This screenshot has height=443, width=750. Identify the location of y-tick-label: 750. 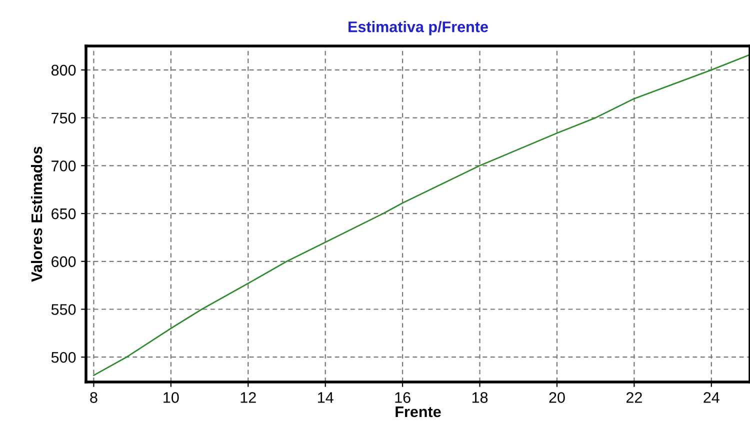
(64, 118).